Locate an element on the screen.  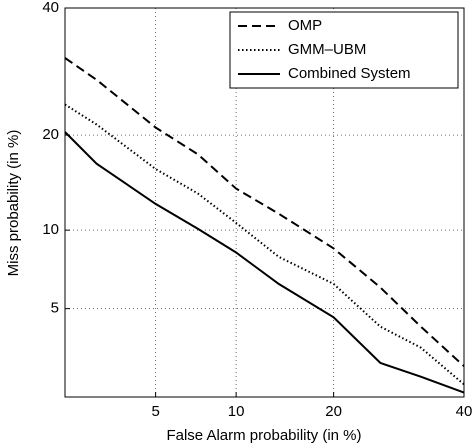
legend-label: OMP is located at coordinates (305, 25).